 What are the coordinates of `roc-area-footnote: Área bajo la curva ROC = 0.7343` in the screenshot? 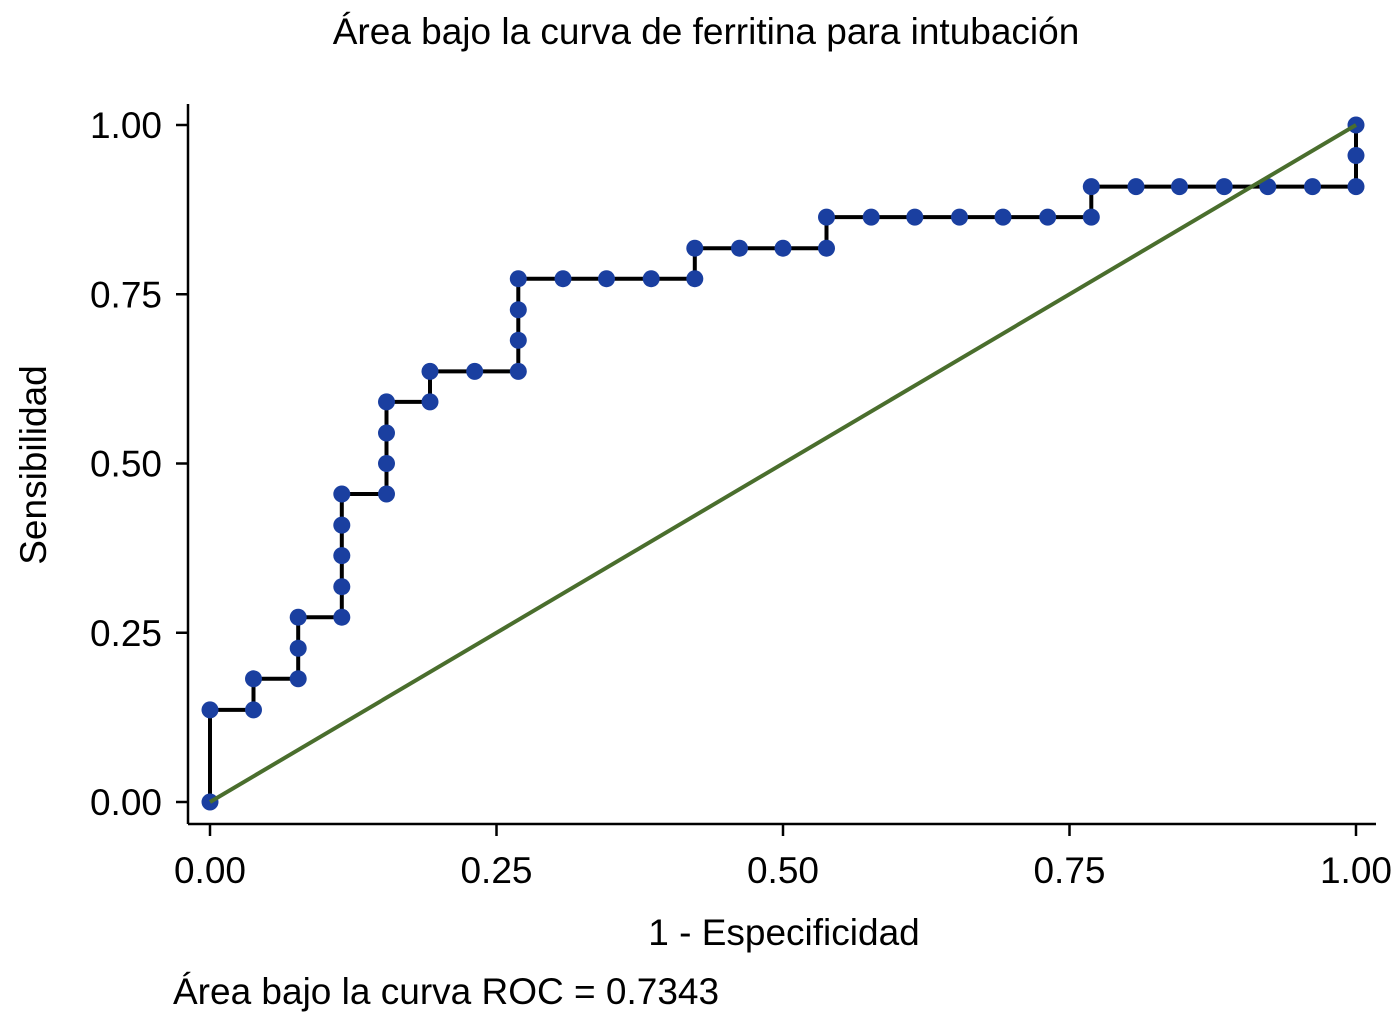 It's located at (446, 991).